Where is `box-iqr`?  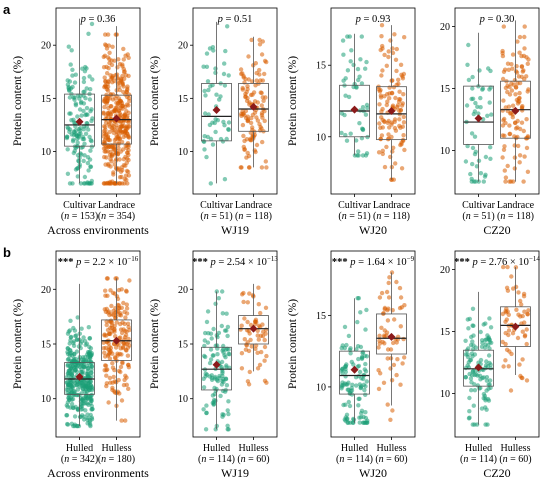
box-iqr is located at coordinates (216, 112).